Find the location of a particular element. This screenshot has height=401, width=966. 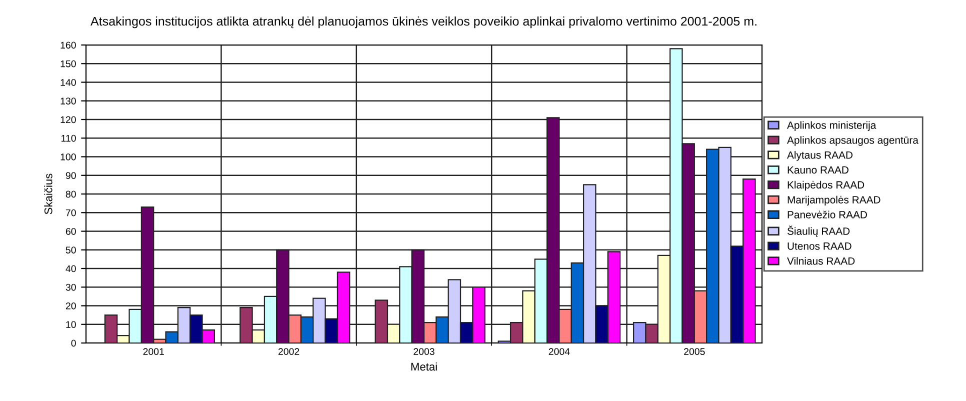

y-tick-label: 70 is located at coordinates (71, 212).